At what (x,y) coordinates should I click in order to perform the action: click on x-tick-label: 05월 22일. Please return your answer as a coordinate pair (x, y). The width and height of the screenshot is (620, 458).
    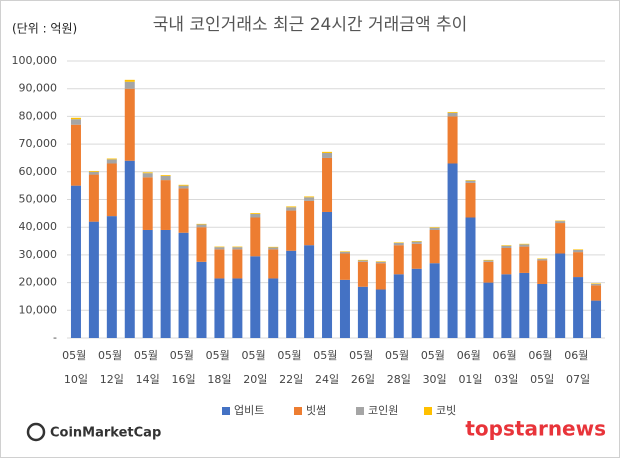
    Looking at the image, I should click on (291, 367).